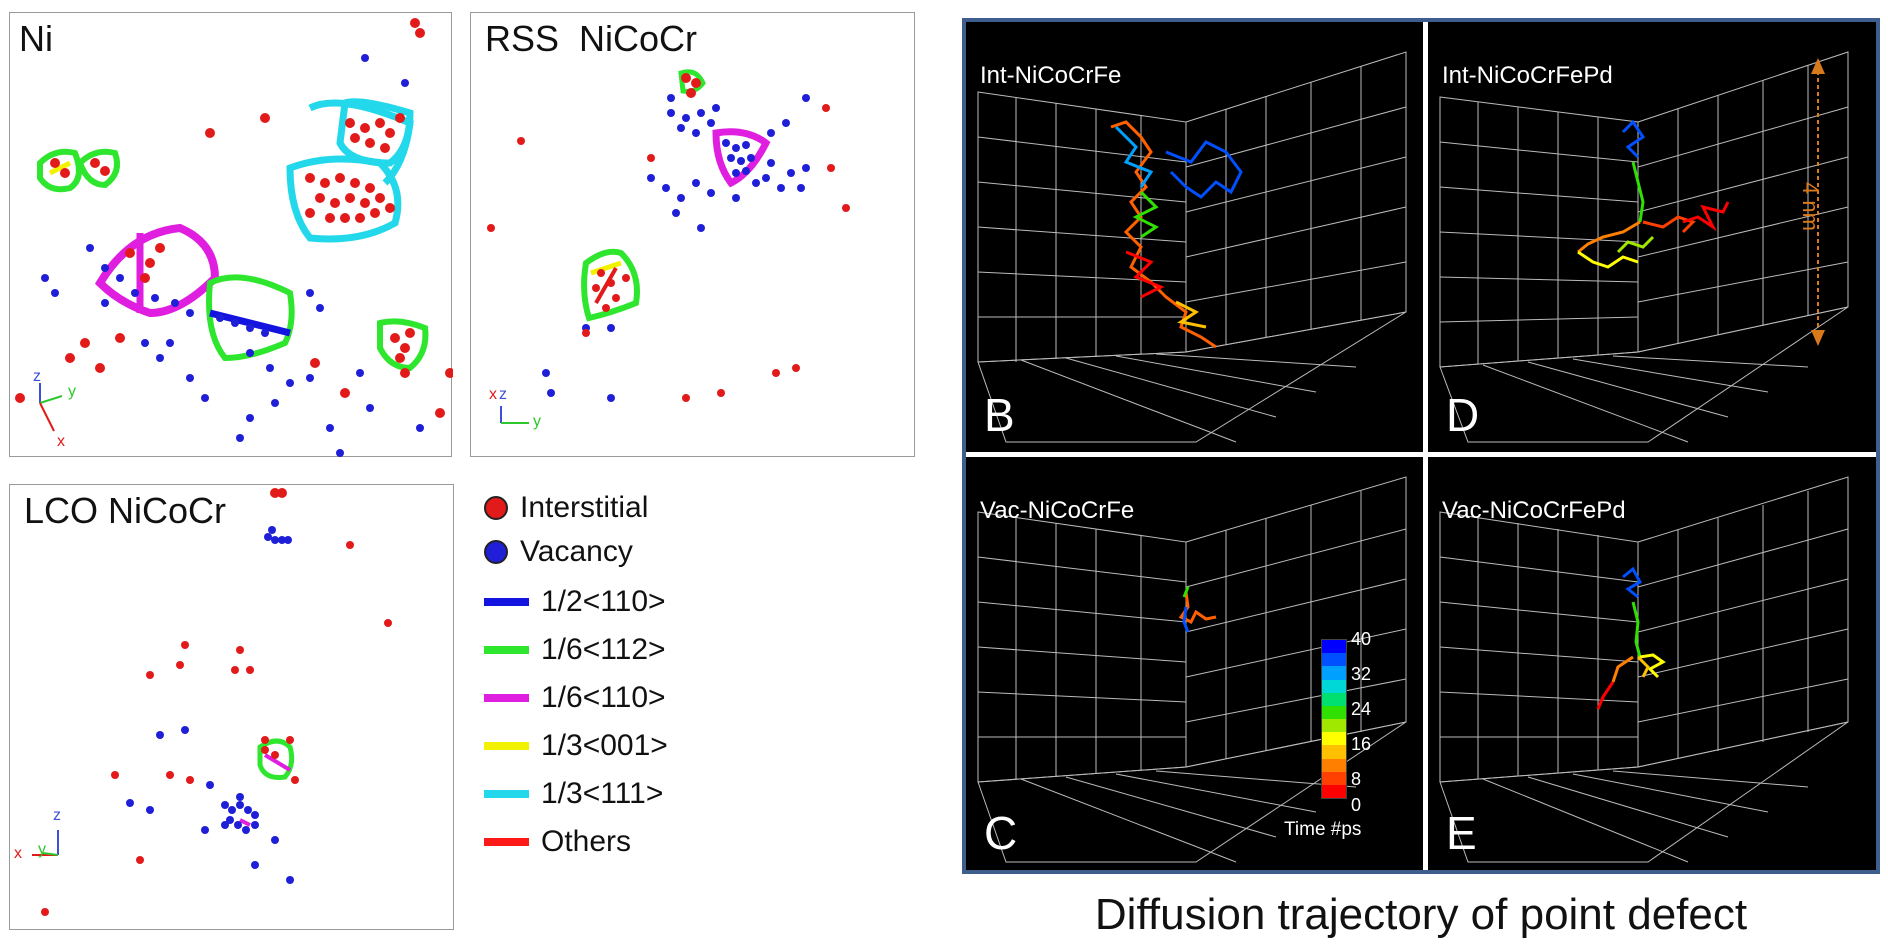 Image resolution: width=1888 pixels, height=950 pixels. Describe the element at coordinates (1361, 744) in the screenshot. I see `colorbar-tick: 16` at that location.